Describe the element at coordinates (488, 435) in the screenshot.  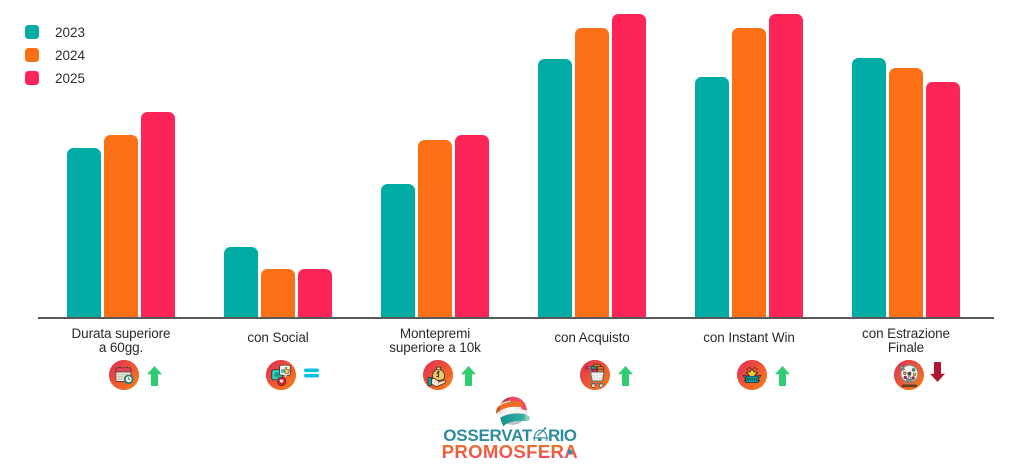
I see `svg-text: OSSERVAT` at that location.